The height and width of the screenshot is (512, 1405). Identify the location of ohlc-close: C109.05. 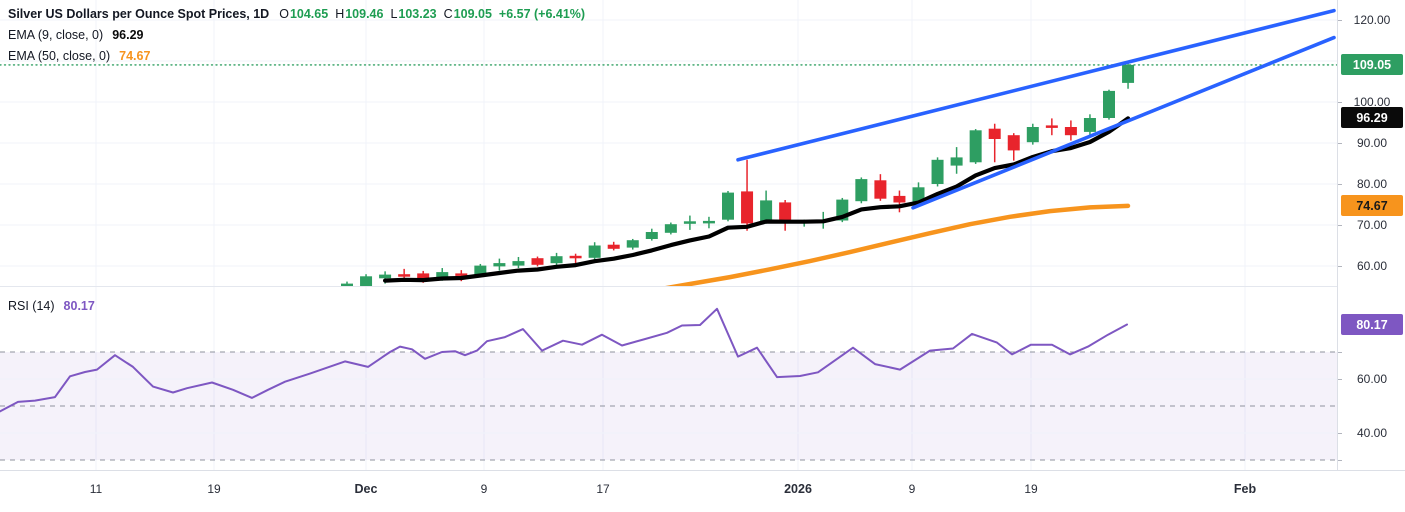
(468, 14).